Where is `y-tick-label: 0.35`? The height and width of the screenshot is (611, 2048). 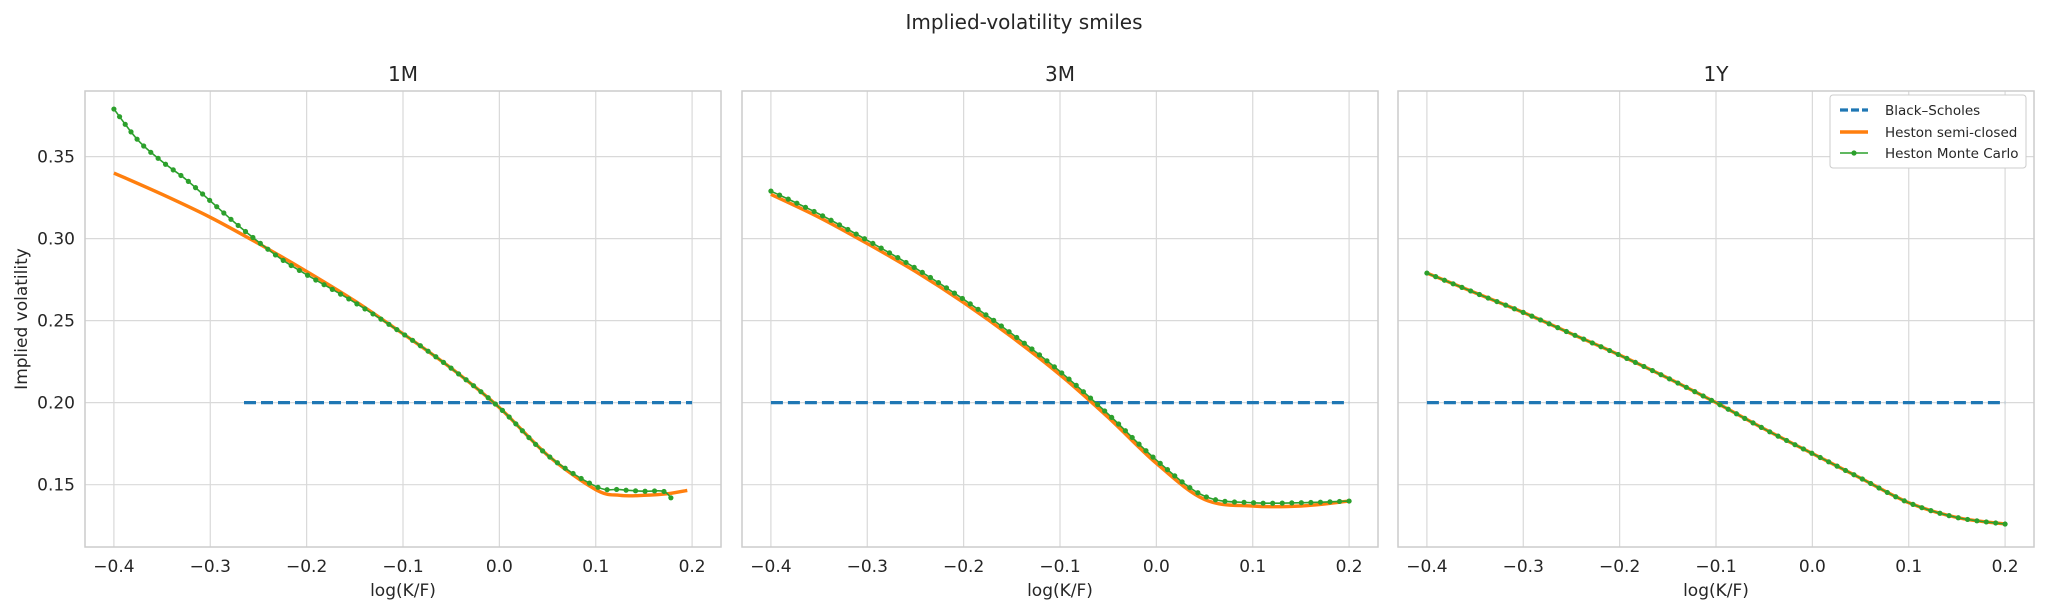 y-tick-label: 0.35 is located at coordinates (56, 158).